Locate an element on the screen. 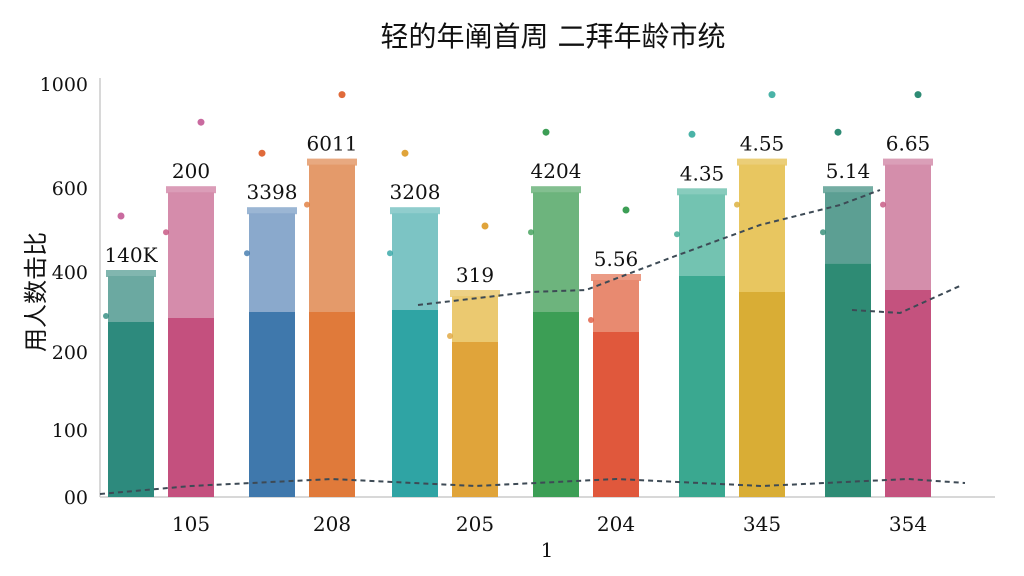 This screenshot has width=1024, height=576. x-tick-label: 354 is located at coordinates (908, 524).